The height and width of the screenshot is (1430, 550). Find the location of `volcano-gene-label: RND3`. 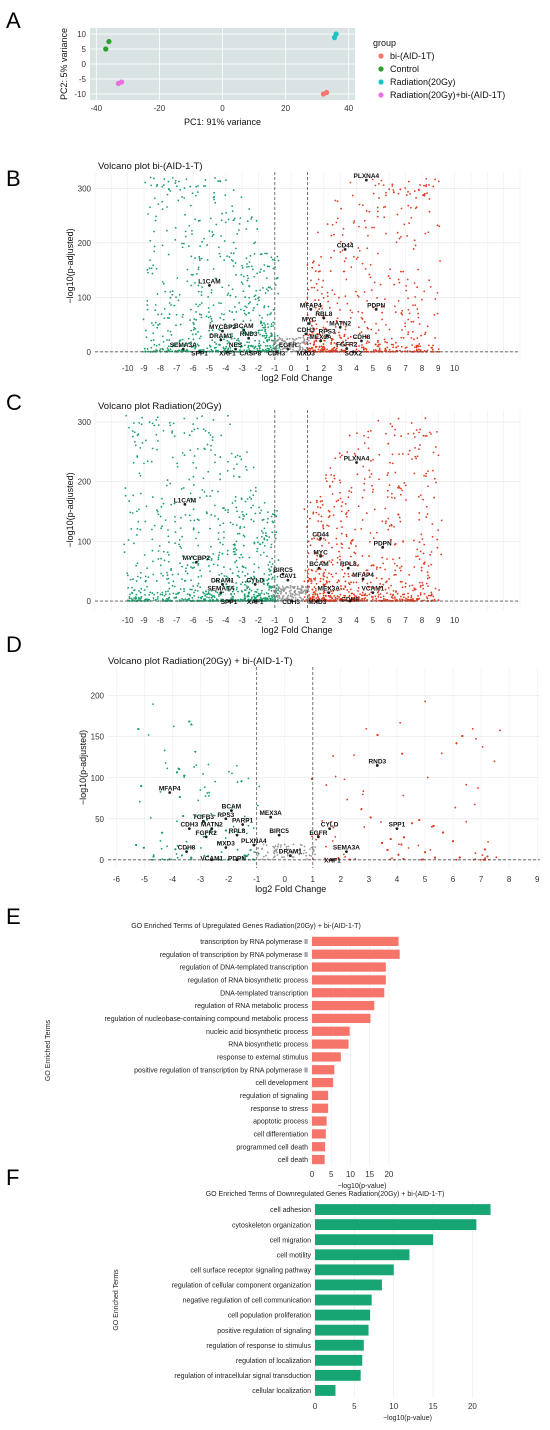

volcano-gene-label: RND3 is located at coordinates (249, 334).